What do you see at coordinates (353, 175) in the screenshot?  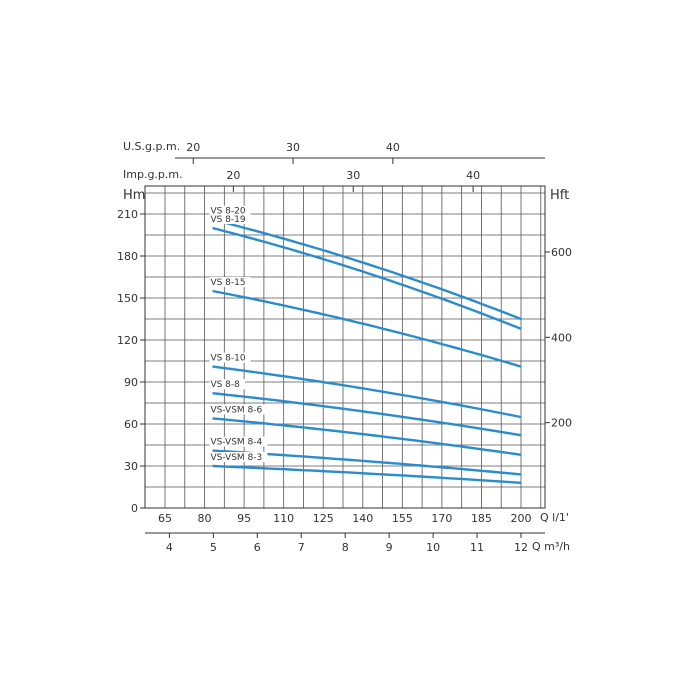 I see `imp-gpm-tick-label: 30` at bounding box center [353, 175].